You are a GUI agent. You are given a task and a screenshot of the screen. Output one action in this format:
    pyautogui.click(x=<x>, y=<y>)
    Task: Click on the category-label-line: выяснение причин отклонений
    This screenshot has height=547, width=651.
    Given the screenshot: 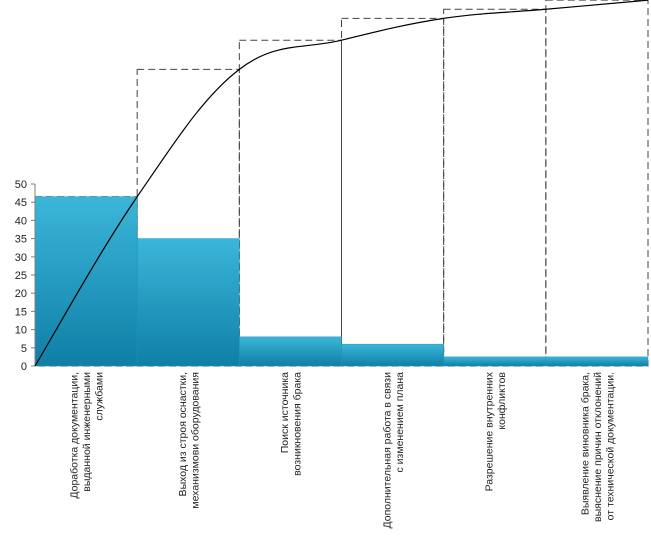 What is the action you would take?
    pyautogui.click(x=598, y=447)
    